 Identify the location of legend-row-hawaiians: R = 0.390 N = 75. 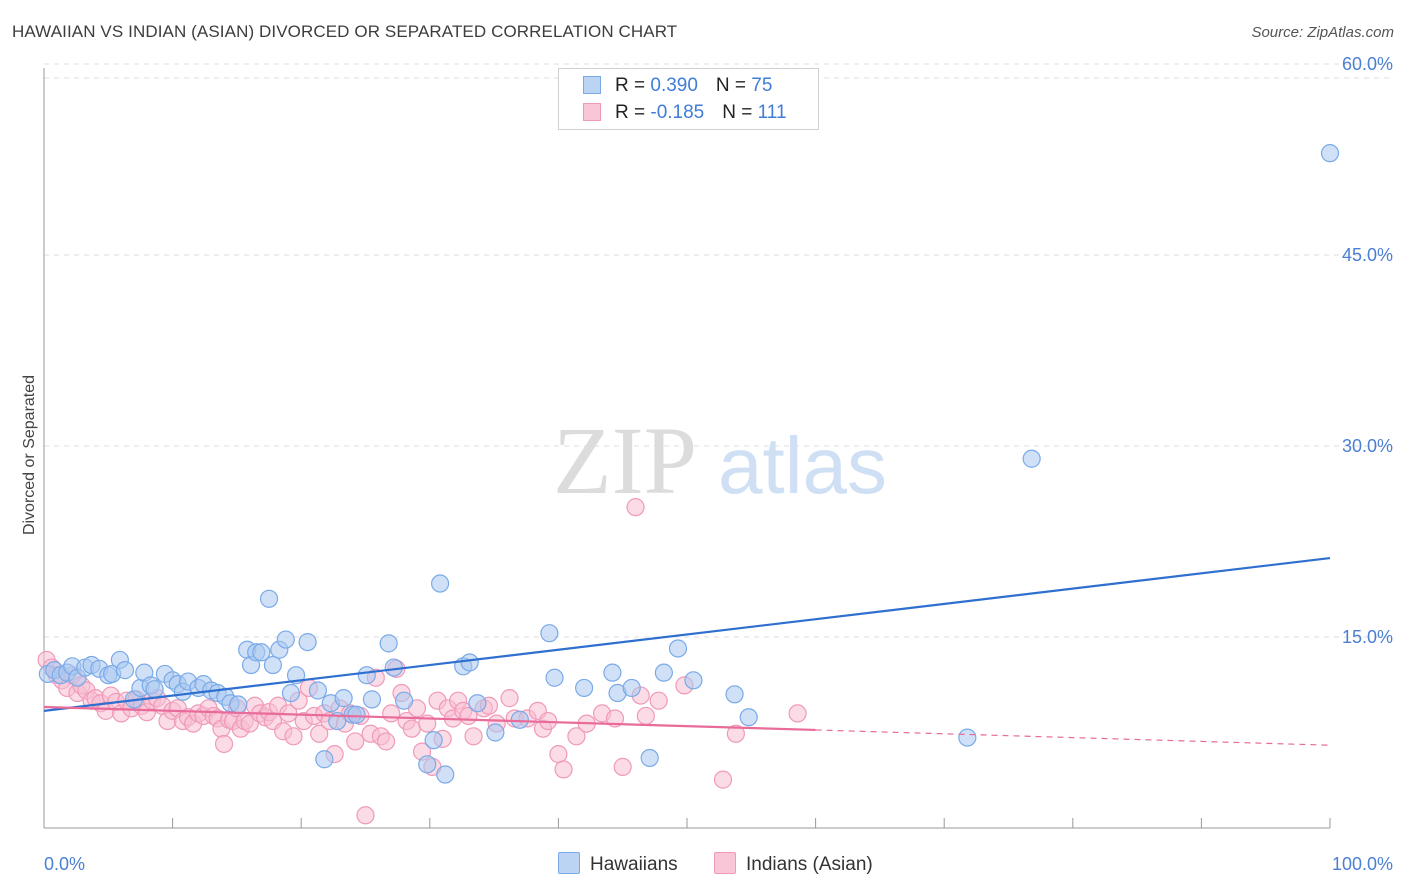
(677, 87).